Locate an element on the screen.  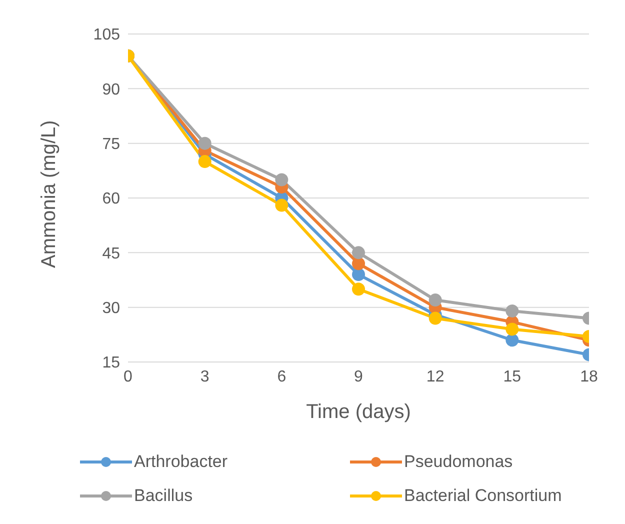
y-tick-label: 75 is located at coordinates (111, 145).